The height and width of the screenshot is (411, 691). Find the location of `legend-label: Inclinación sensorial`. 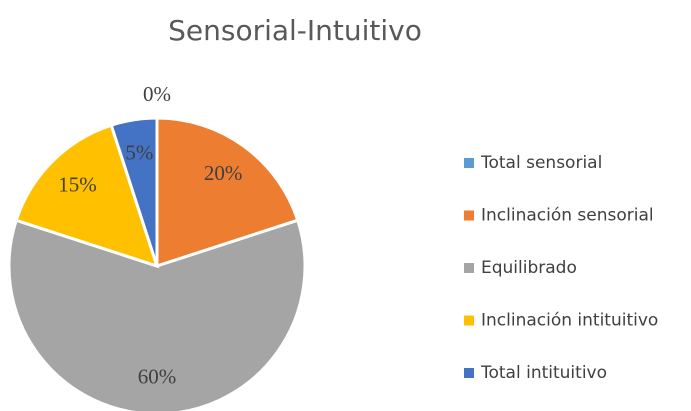

legend-label: Inclinación sensorial is located at coordinates (567, 216).